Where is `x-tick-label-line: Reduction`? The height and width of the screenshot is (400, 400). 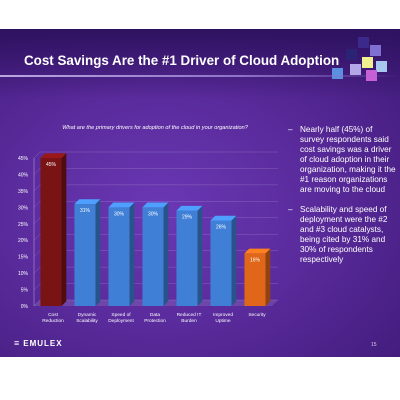
x-tick-label-line: Reduction is located at coordinates (53, 321).